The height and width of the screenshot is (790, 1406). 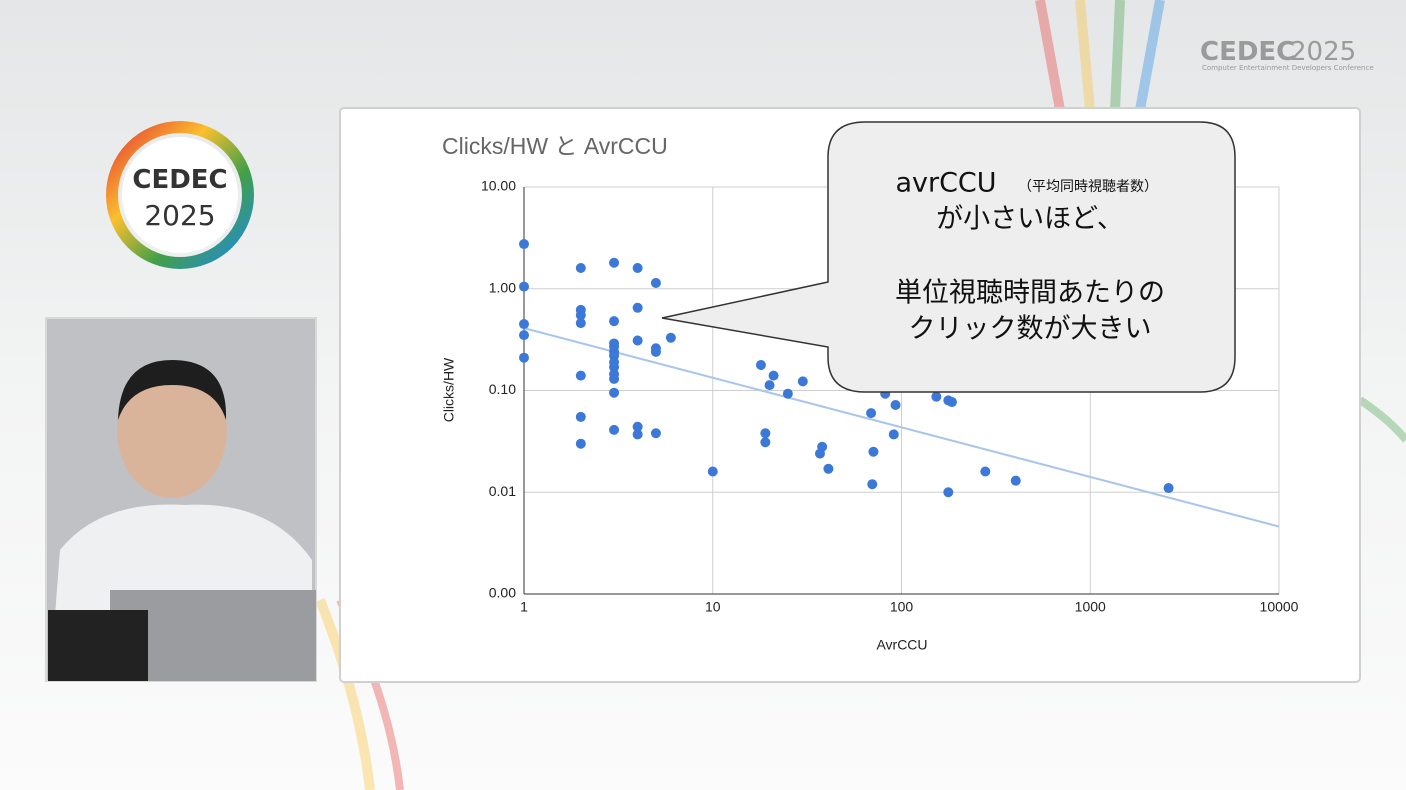 What do you see at coordinates (713, 607) in the screenshot?
I see `x-tick-label: 10` at bounding box center [713, 607].